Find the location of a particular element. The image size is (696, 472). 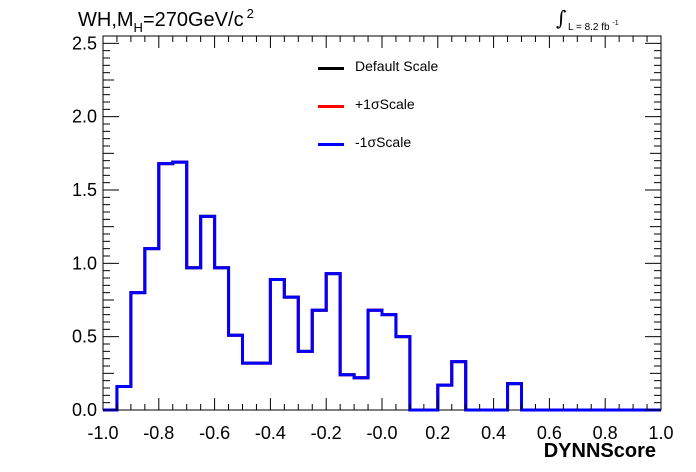

y-tick-label: 2.0 is located at coordinates (84, 117).